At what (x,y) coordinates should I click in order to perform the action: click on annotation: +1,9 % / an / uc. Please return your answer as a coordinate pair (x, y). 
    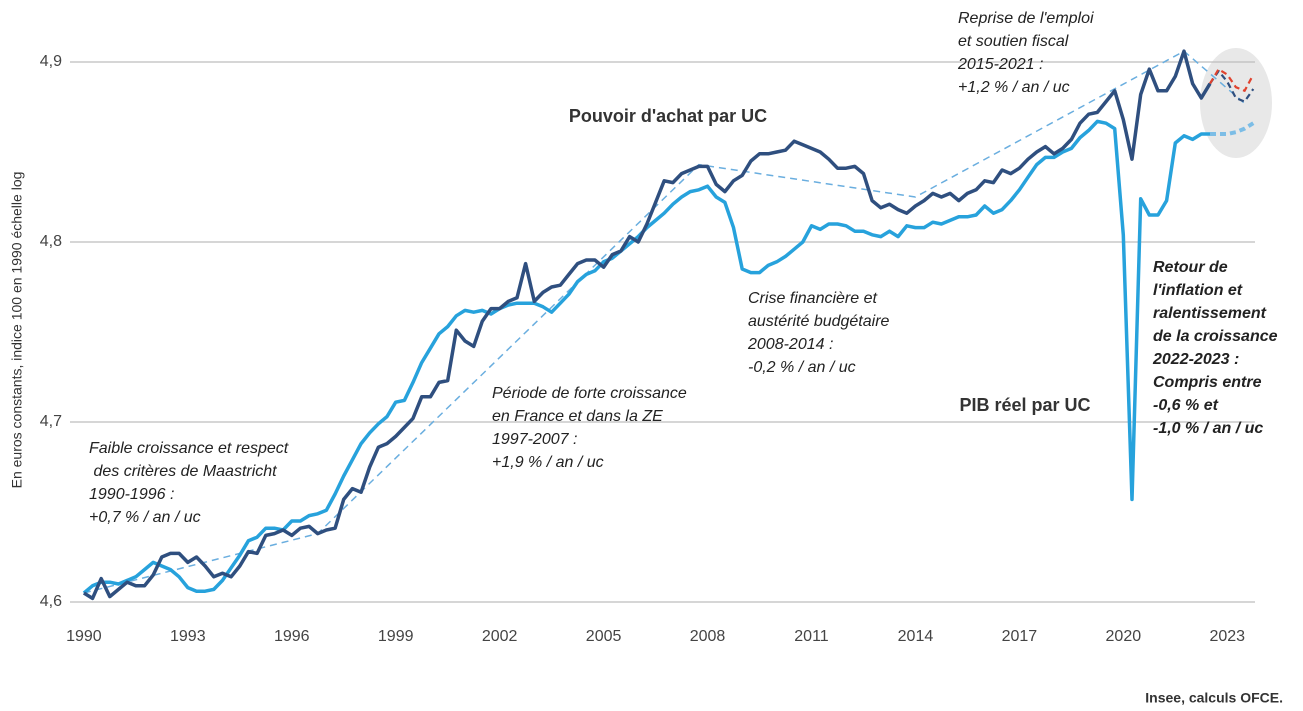
    Looking at the image, I should click on (548, 462).